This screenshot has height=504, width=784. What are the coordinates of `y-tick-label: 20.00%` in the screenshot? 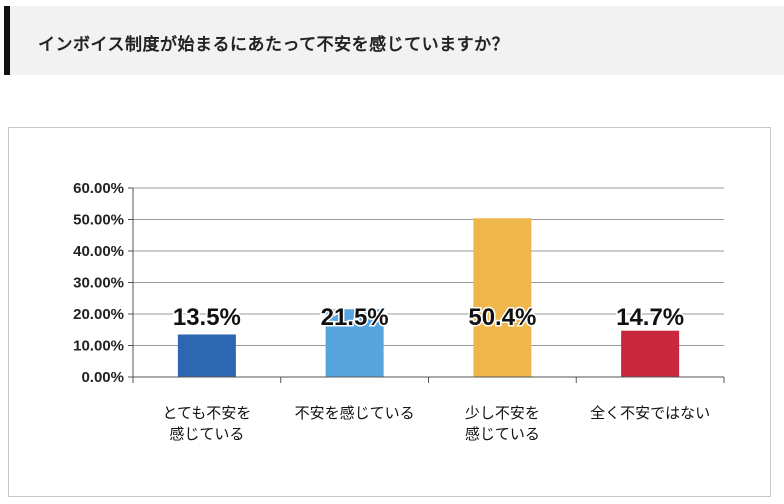 It's located at (98, 314).